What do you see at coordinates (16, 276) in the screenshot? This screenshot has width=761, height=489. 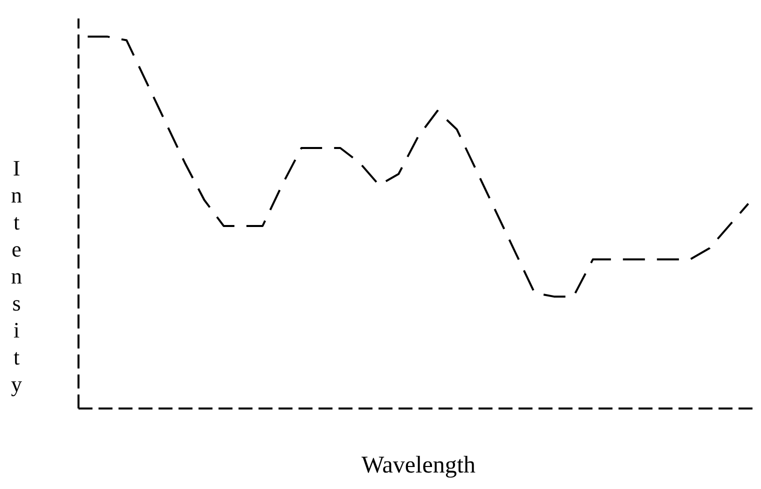 I see `text: Intensity` at bounding box center [16, 276].